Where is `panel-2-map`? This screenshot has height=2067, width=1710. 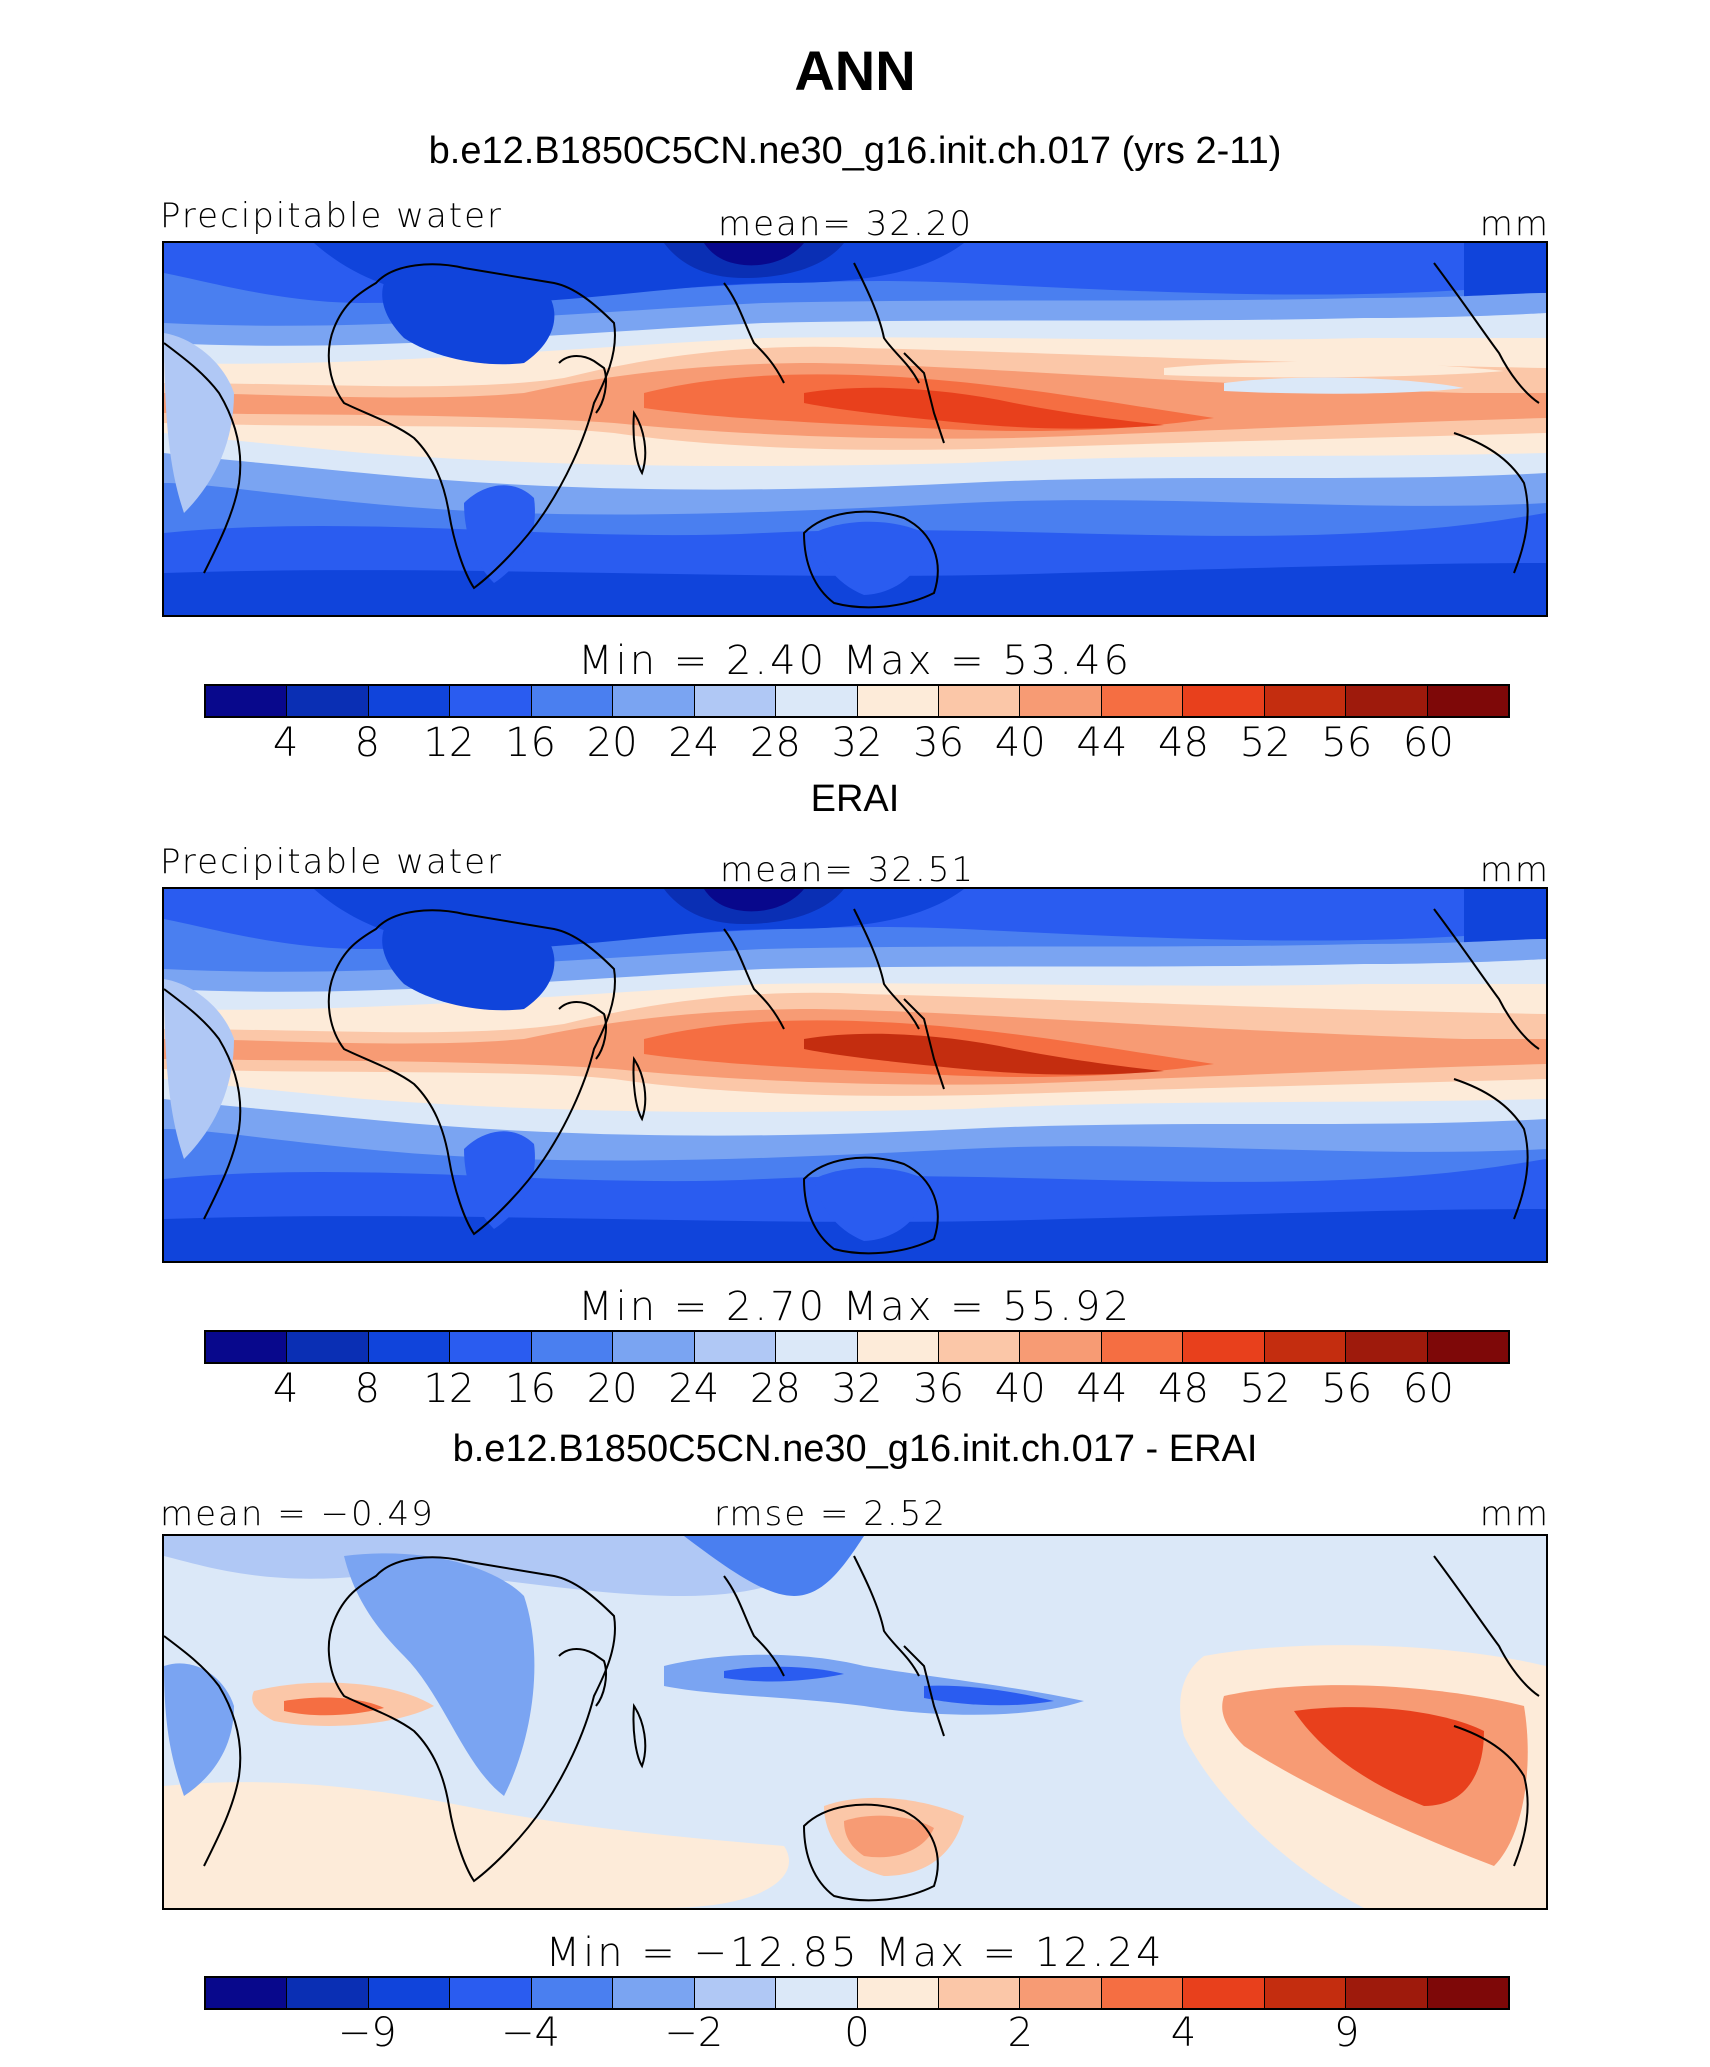 panel-2-map is located at coordinates (855, 1075).